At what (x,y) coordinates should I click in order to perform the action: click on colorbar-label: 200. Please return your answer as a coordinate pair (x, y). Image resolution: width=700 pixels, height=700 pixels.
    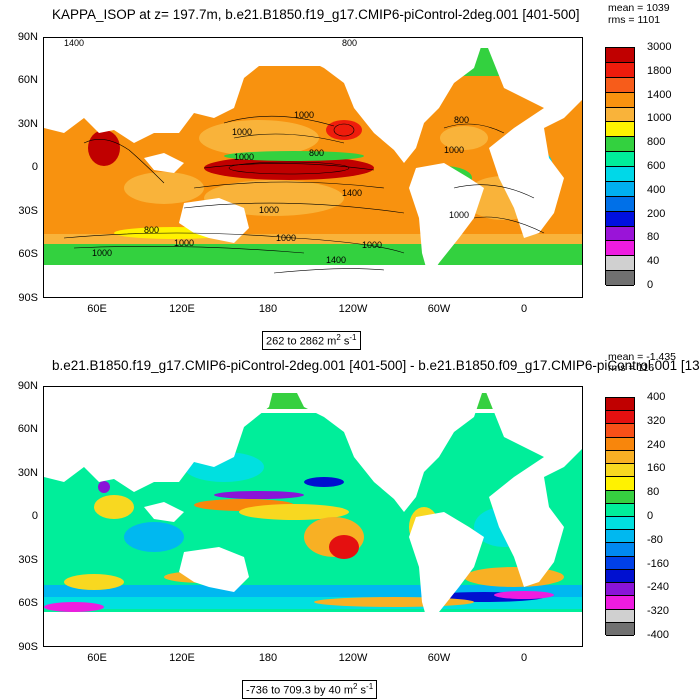
    Looking at the image, I should click on (656, 213).